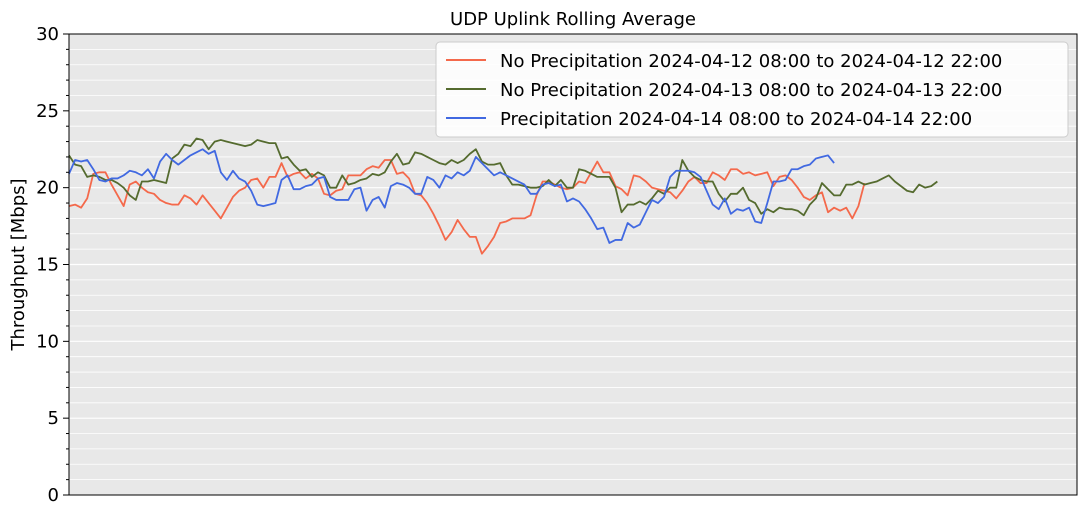 This screenshot has height=516, width=1087. I want to click on y-tick-label: 20, so click(47, 188).